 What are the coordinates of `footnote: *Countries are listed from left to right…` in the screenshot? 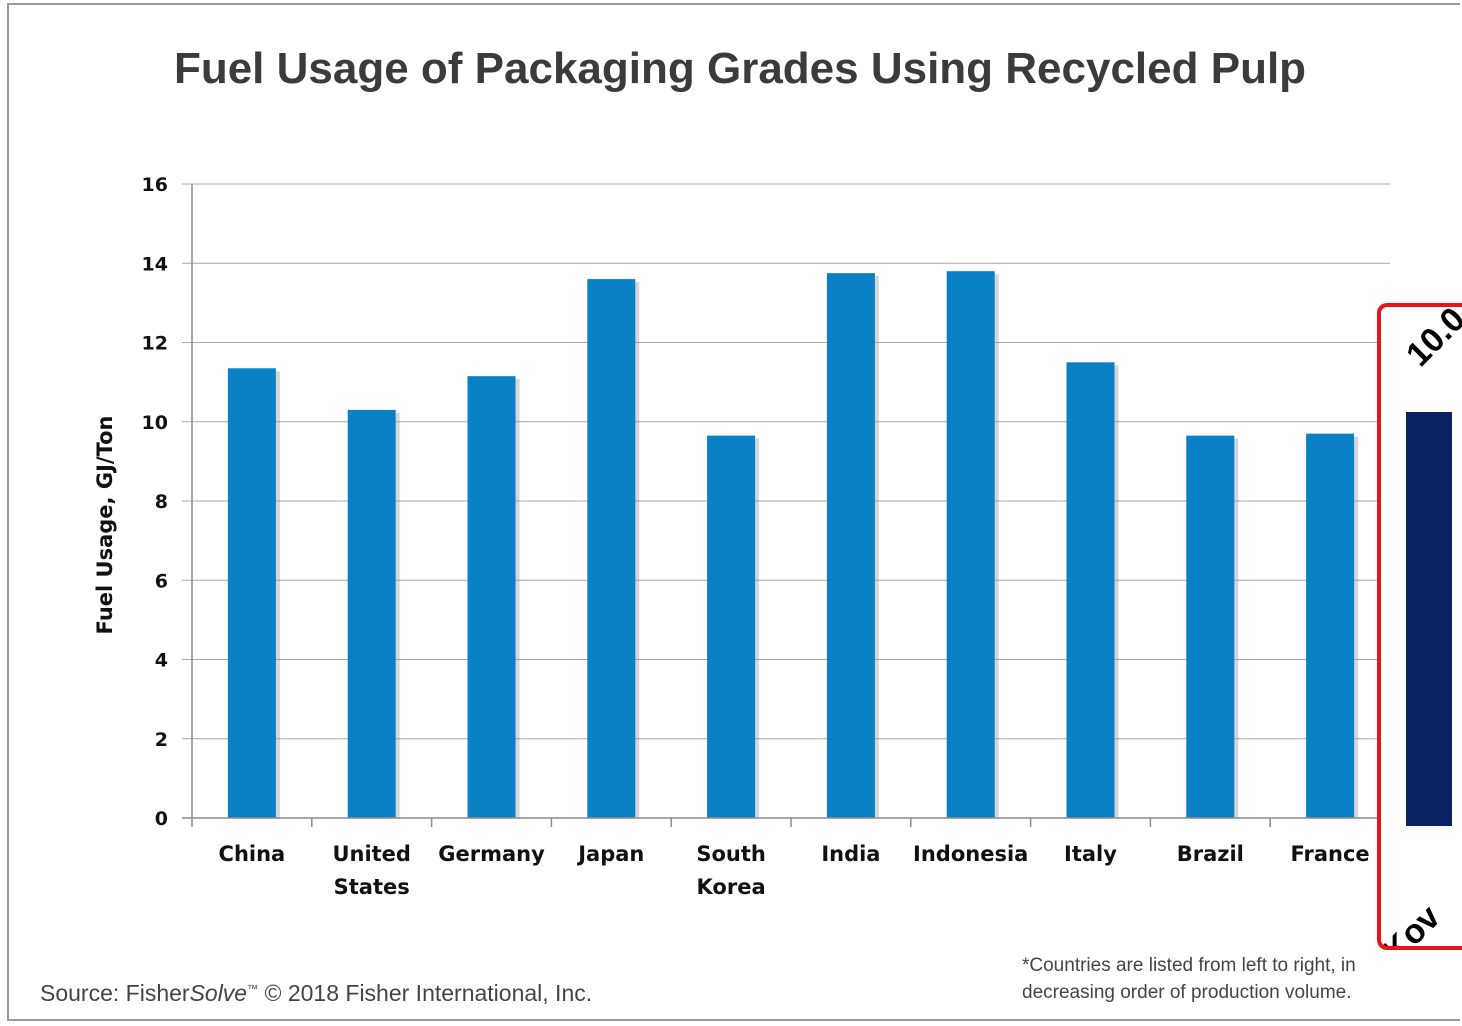 It's located at (1242, 979).